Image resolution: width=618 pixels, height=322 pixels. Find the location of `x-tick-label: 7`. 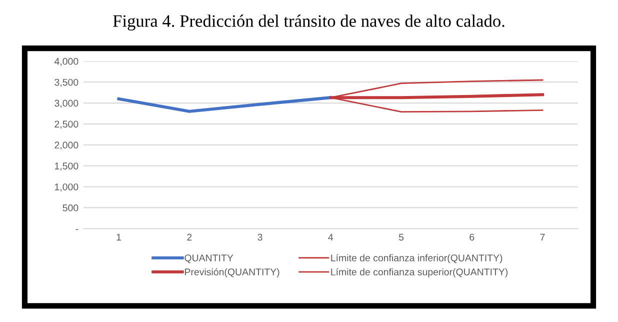

x-tick-label: 7 is located at coordinates (542, 237).